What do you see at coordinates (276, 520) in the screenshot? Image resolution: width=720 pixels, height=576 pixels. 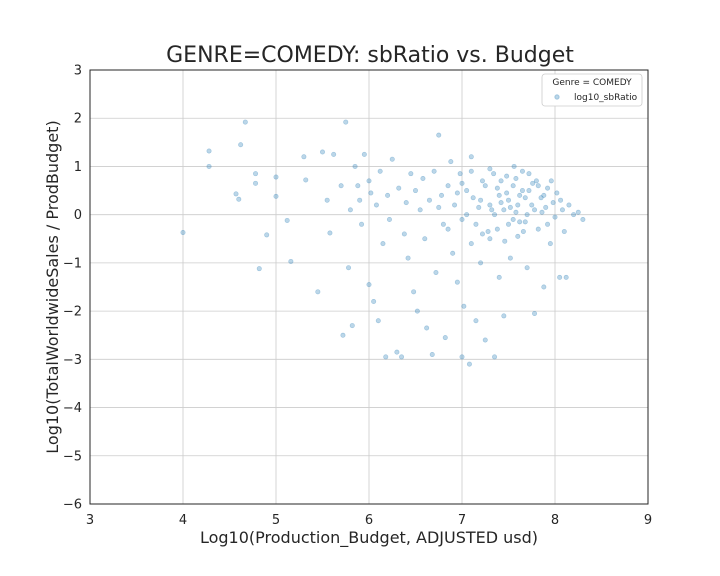 I see `x-tick-label: 5` at bounding box center [276, 520].